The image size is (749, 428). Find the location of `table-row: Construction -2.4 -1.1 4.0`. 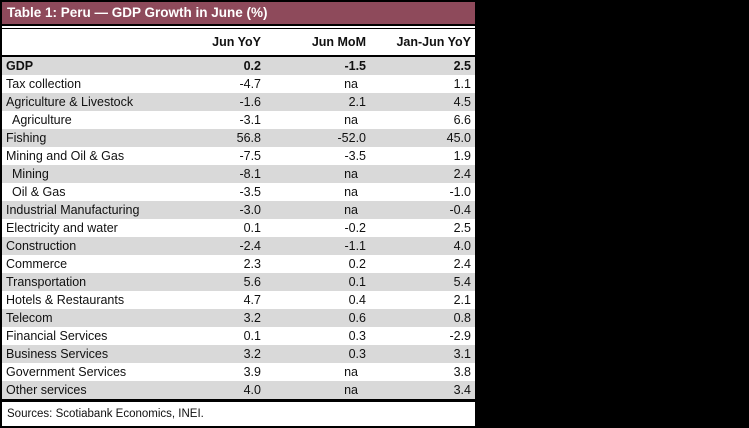

table-row: Construction -2.4 -1.1 4.0 is located at coordinates (238, 246).